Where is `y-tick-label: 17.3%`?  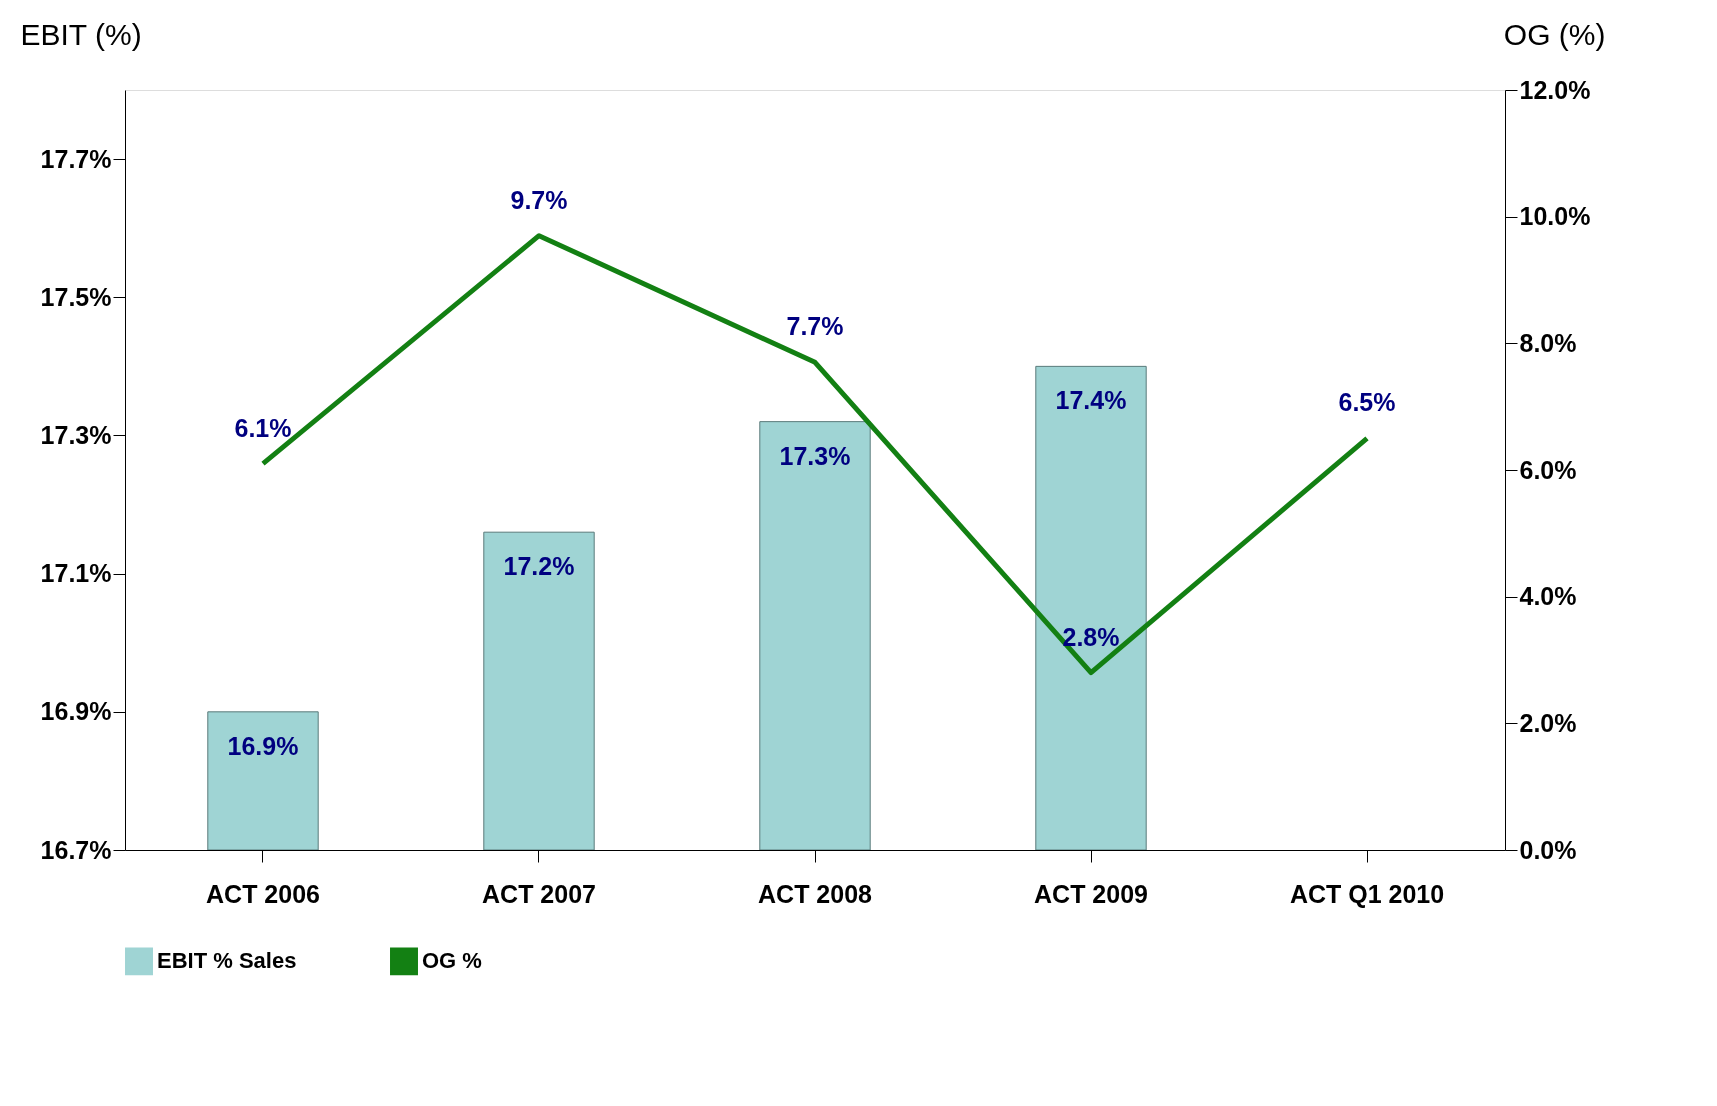 y-tick-label: 17.3% is located at coordinates (76, 434).